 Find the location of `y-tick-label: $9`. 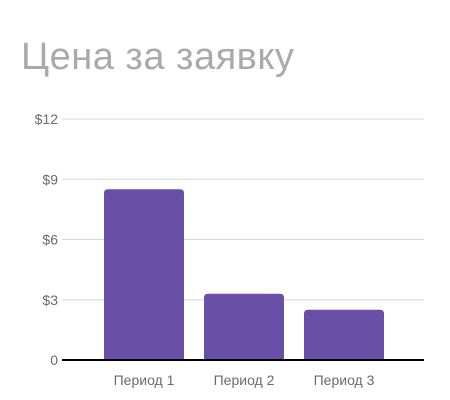

y-tick-label: $9 is located at coordinates (50, 179).